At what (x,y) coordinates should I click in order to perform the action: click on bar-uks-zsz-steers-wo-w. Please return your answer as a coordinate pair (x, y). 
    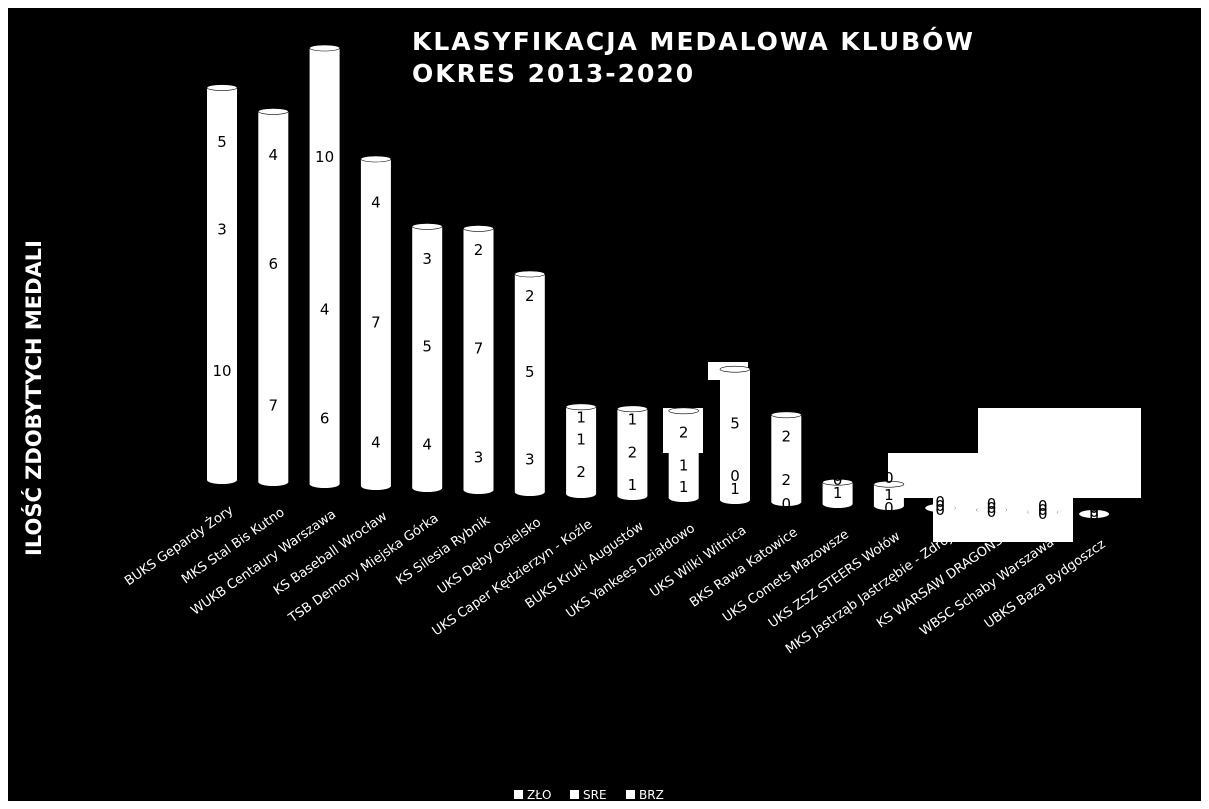
    Looking at the image, I should click on (889, 495).